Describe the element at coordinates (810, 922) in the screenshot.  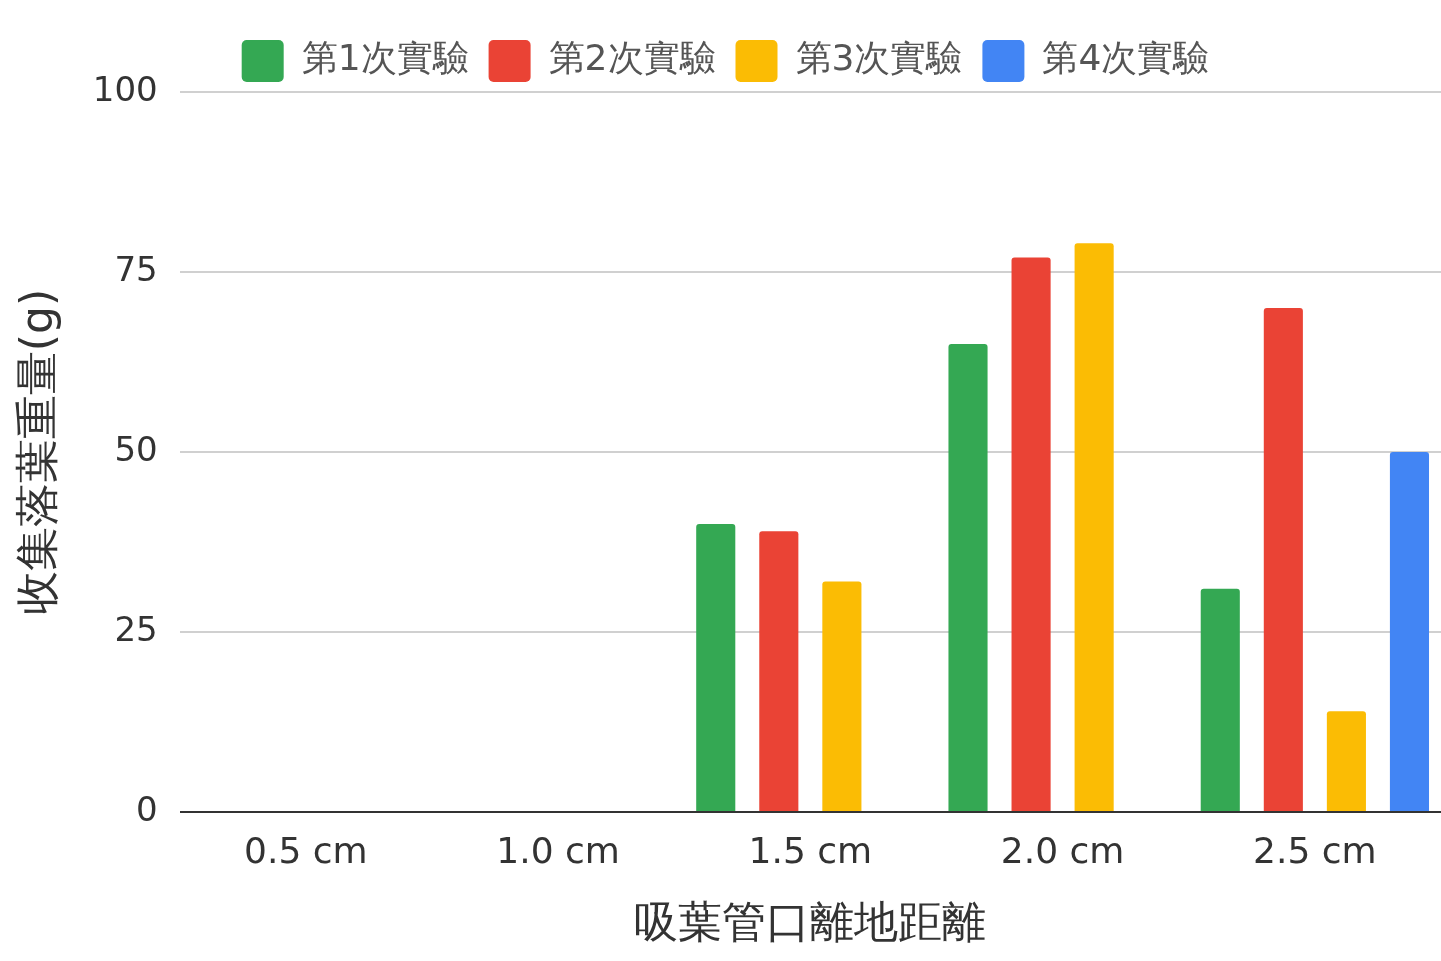
I see `x-axis-title: 吸葉管口離地距離` at that location.